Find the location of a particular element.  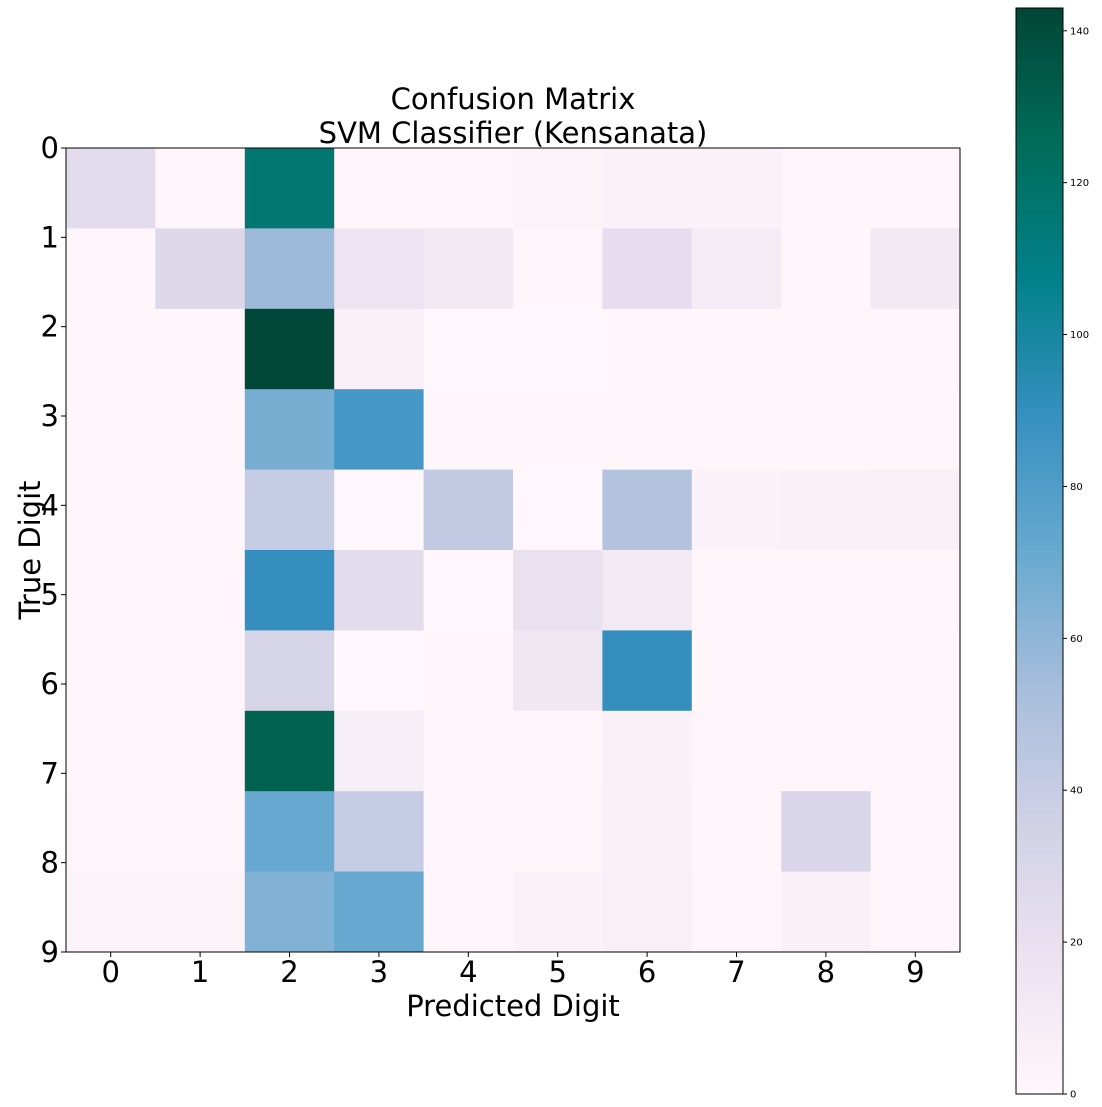

colorbar is located at coordinates (1039, 551).